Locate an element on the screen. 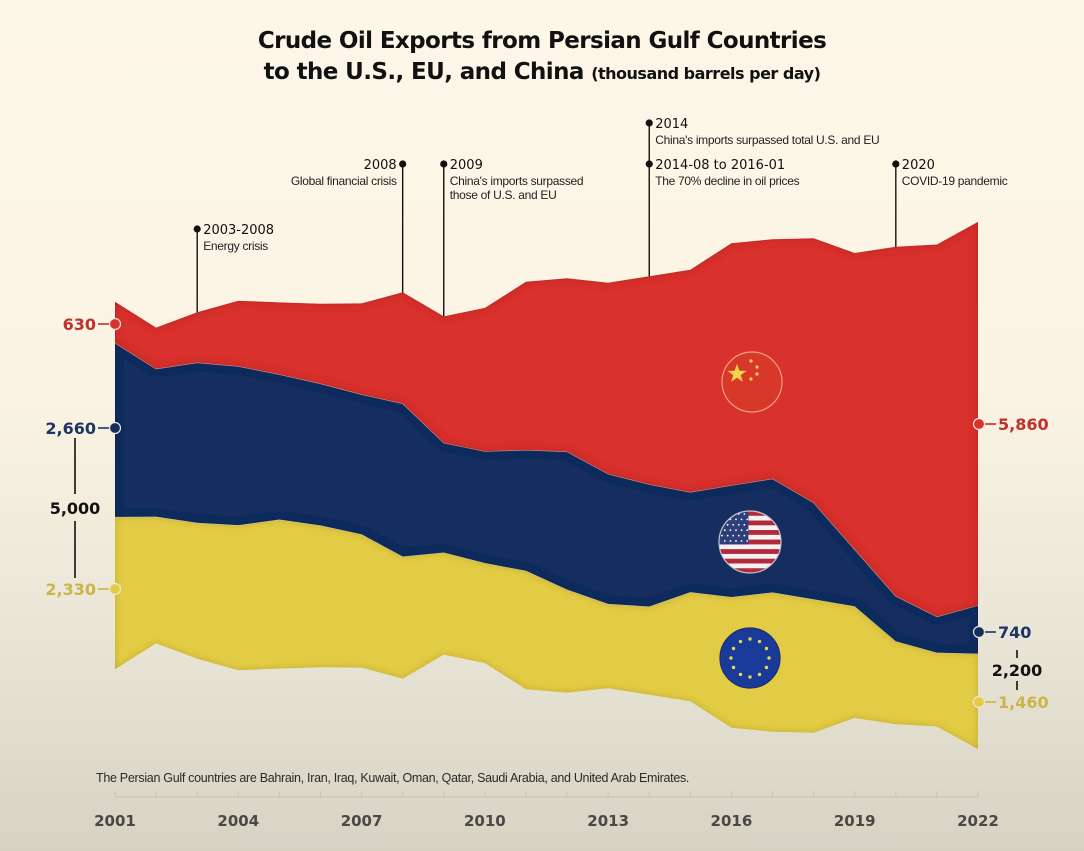  end-value: 5,860 is located at coordinates (1023, 424).